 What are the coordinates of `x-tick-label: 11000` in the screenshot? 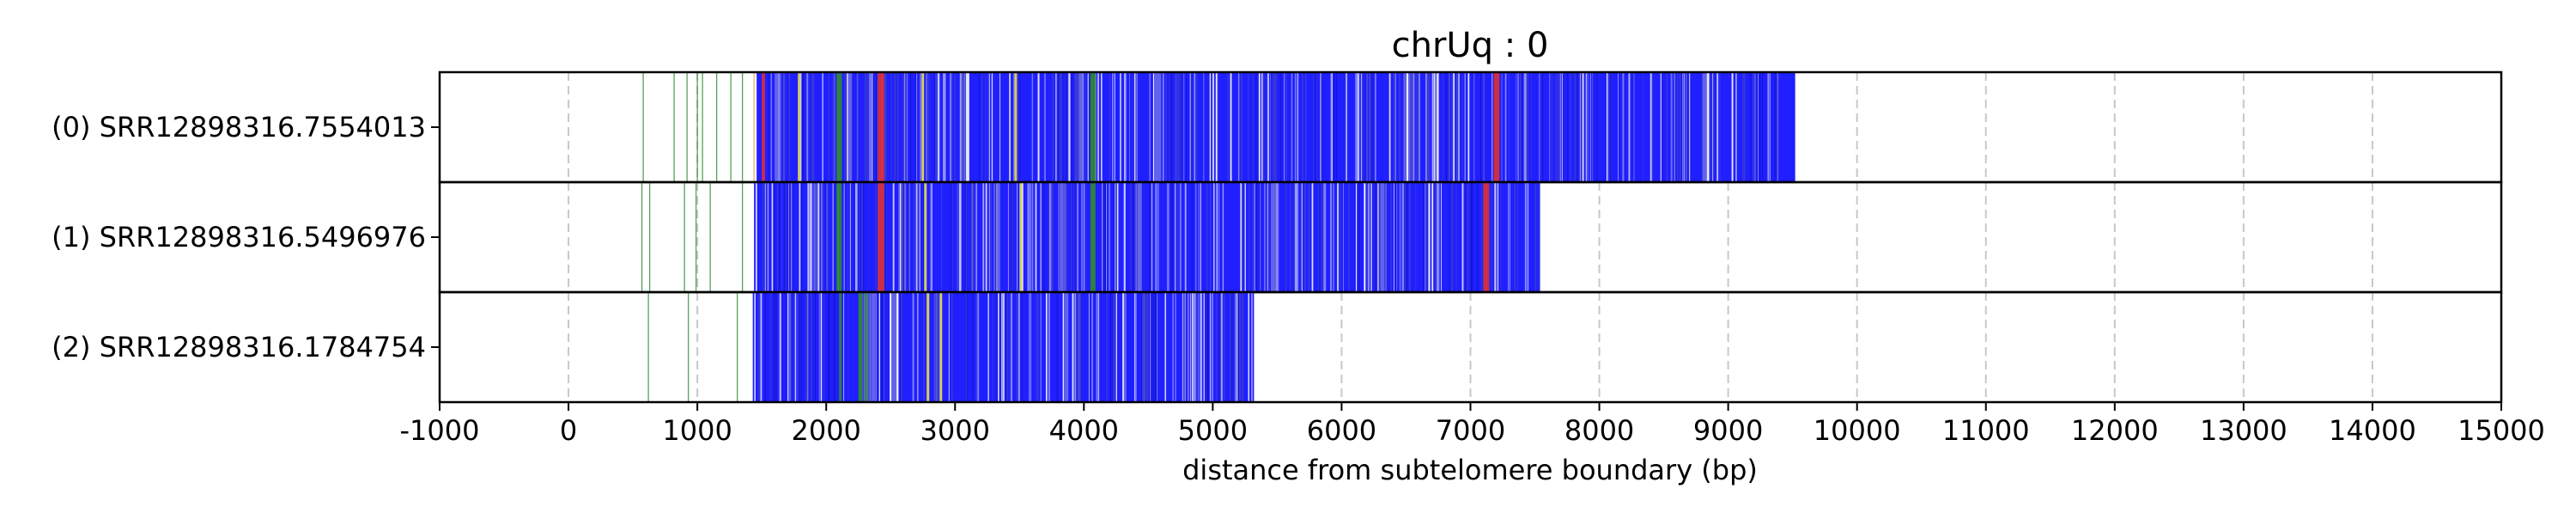 It's located at (1986, 430).